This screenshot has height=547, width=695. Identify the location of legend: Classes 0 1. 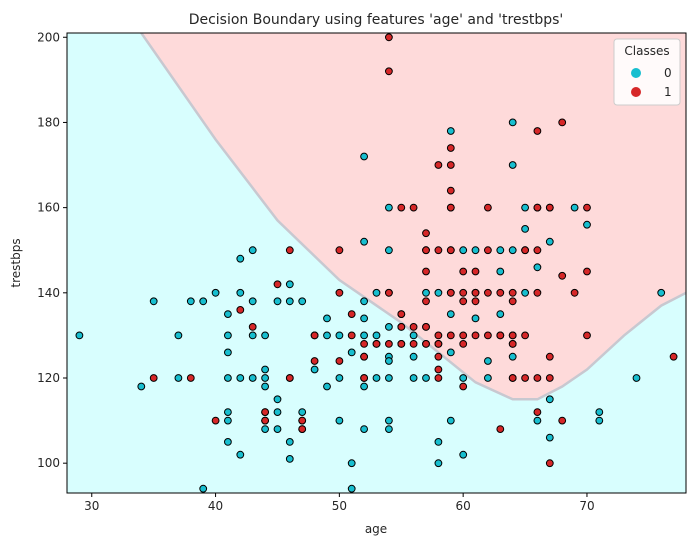
(647, 72).